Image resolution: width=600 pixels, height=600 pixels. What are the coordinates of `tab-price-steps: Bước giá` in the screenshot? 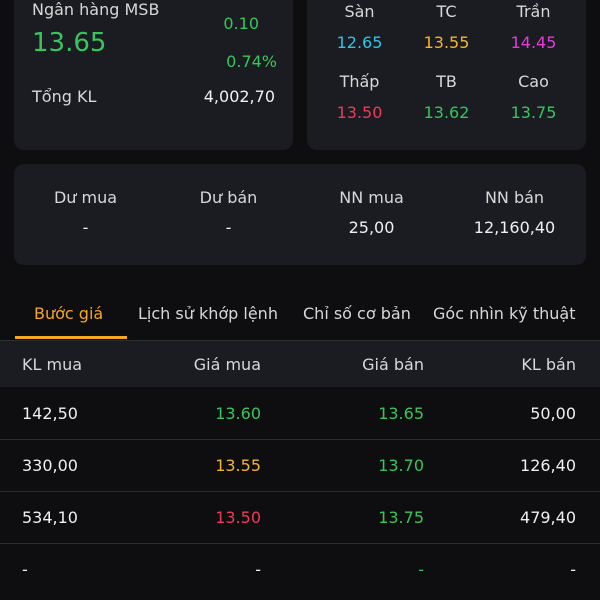 It's located at (69, 313).